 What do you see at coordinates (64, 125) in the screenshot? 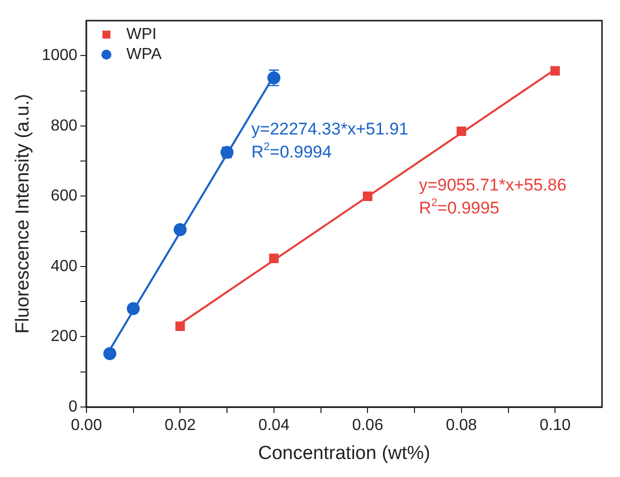
I see `y-tick-label: 800` at bounding box center [64, 125].